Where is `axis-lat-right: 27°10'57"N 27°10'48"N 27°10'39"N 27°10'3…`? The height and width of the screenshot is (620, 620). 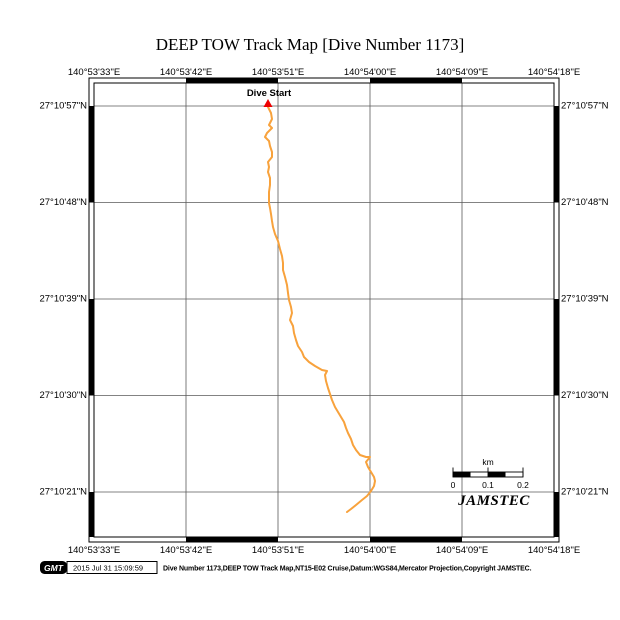
axis-lat-right: 27°10'57"N 27°10'48"N 27°10'39"N 27°10'3… is located at coordinates (585, 299).